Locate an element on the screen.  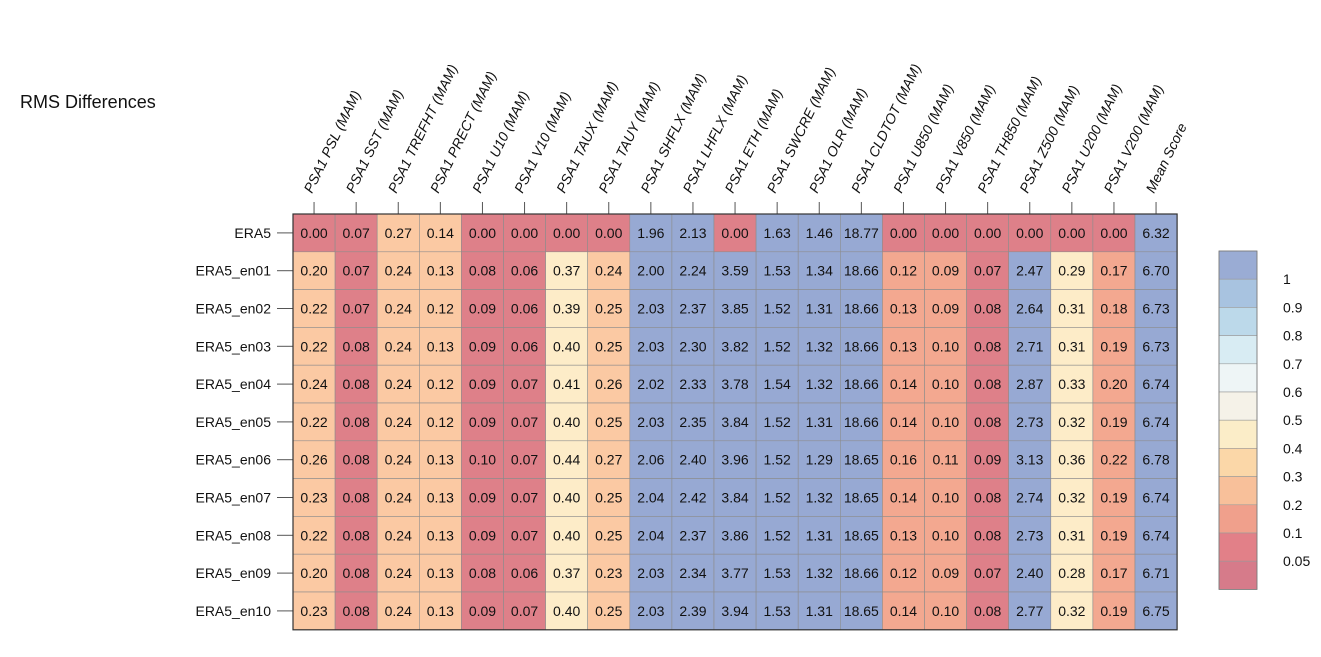
row-label-era5-en10: ERA5_en10 is located at coordinates (233, 611).